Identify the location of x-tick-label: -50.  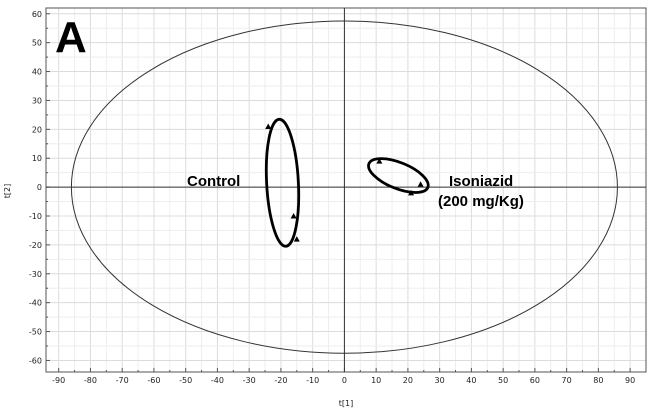
(185, 380).